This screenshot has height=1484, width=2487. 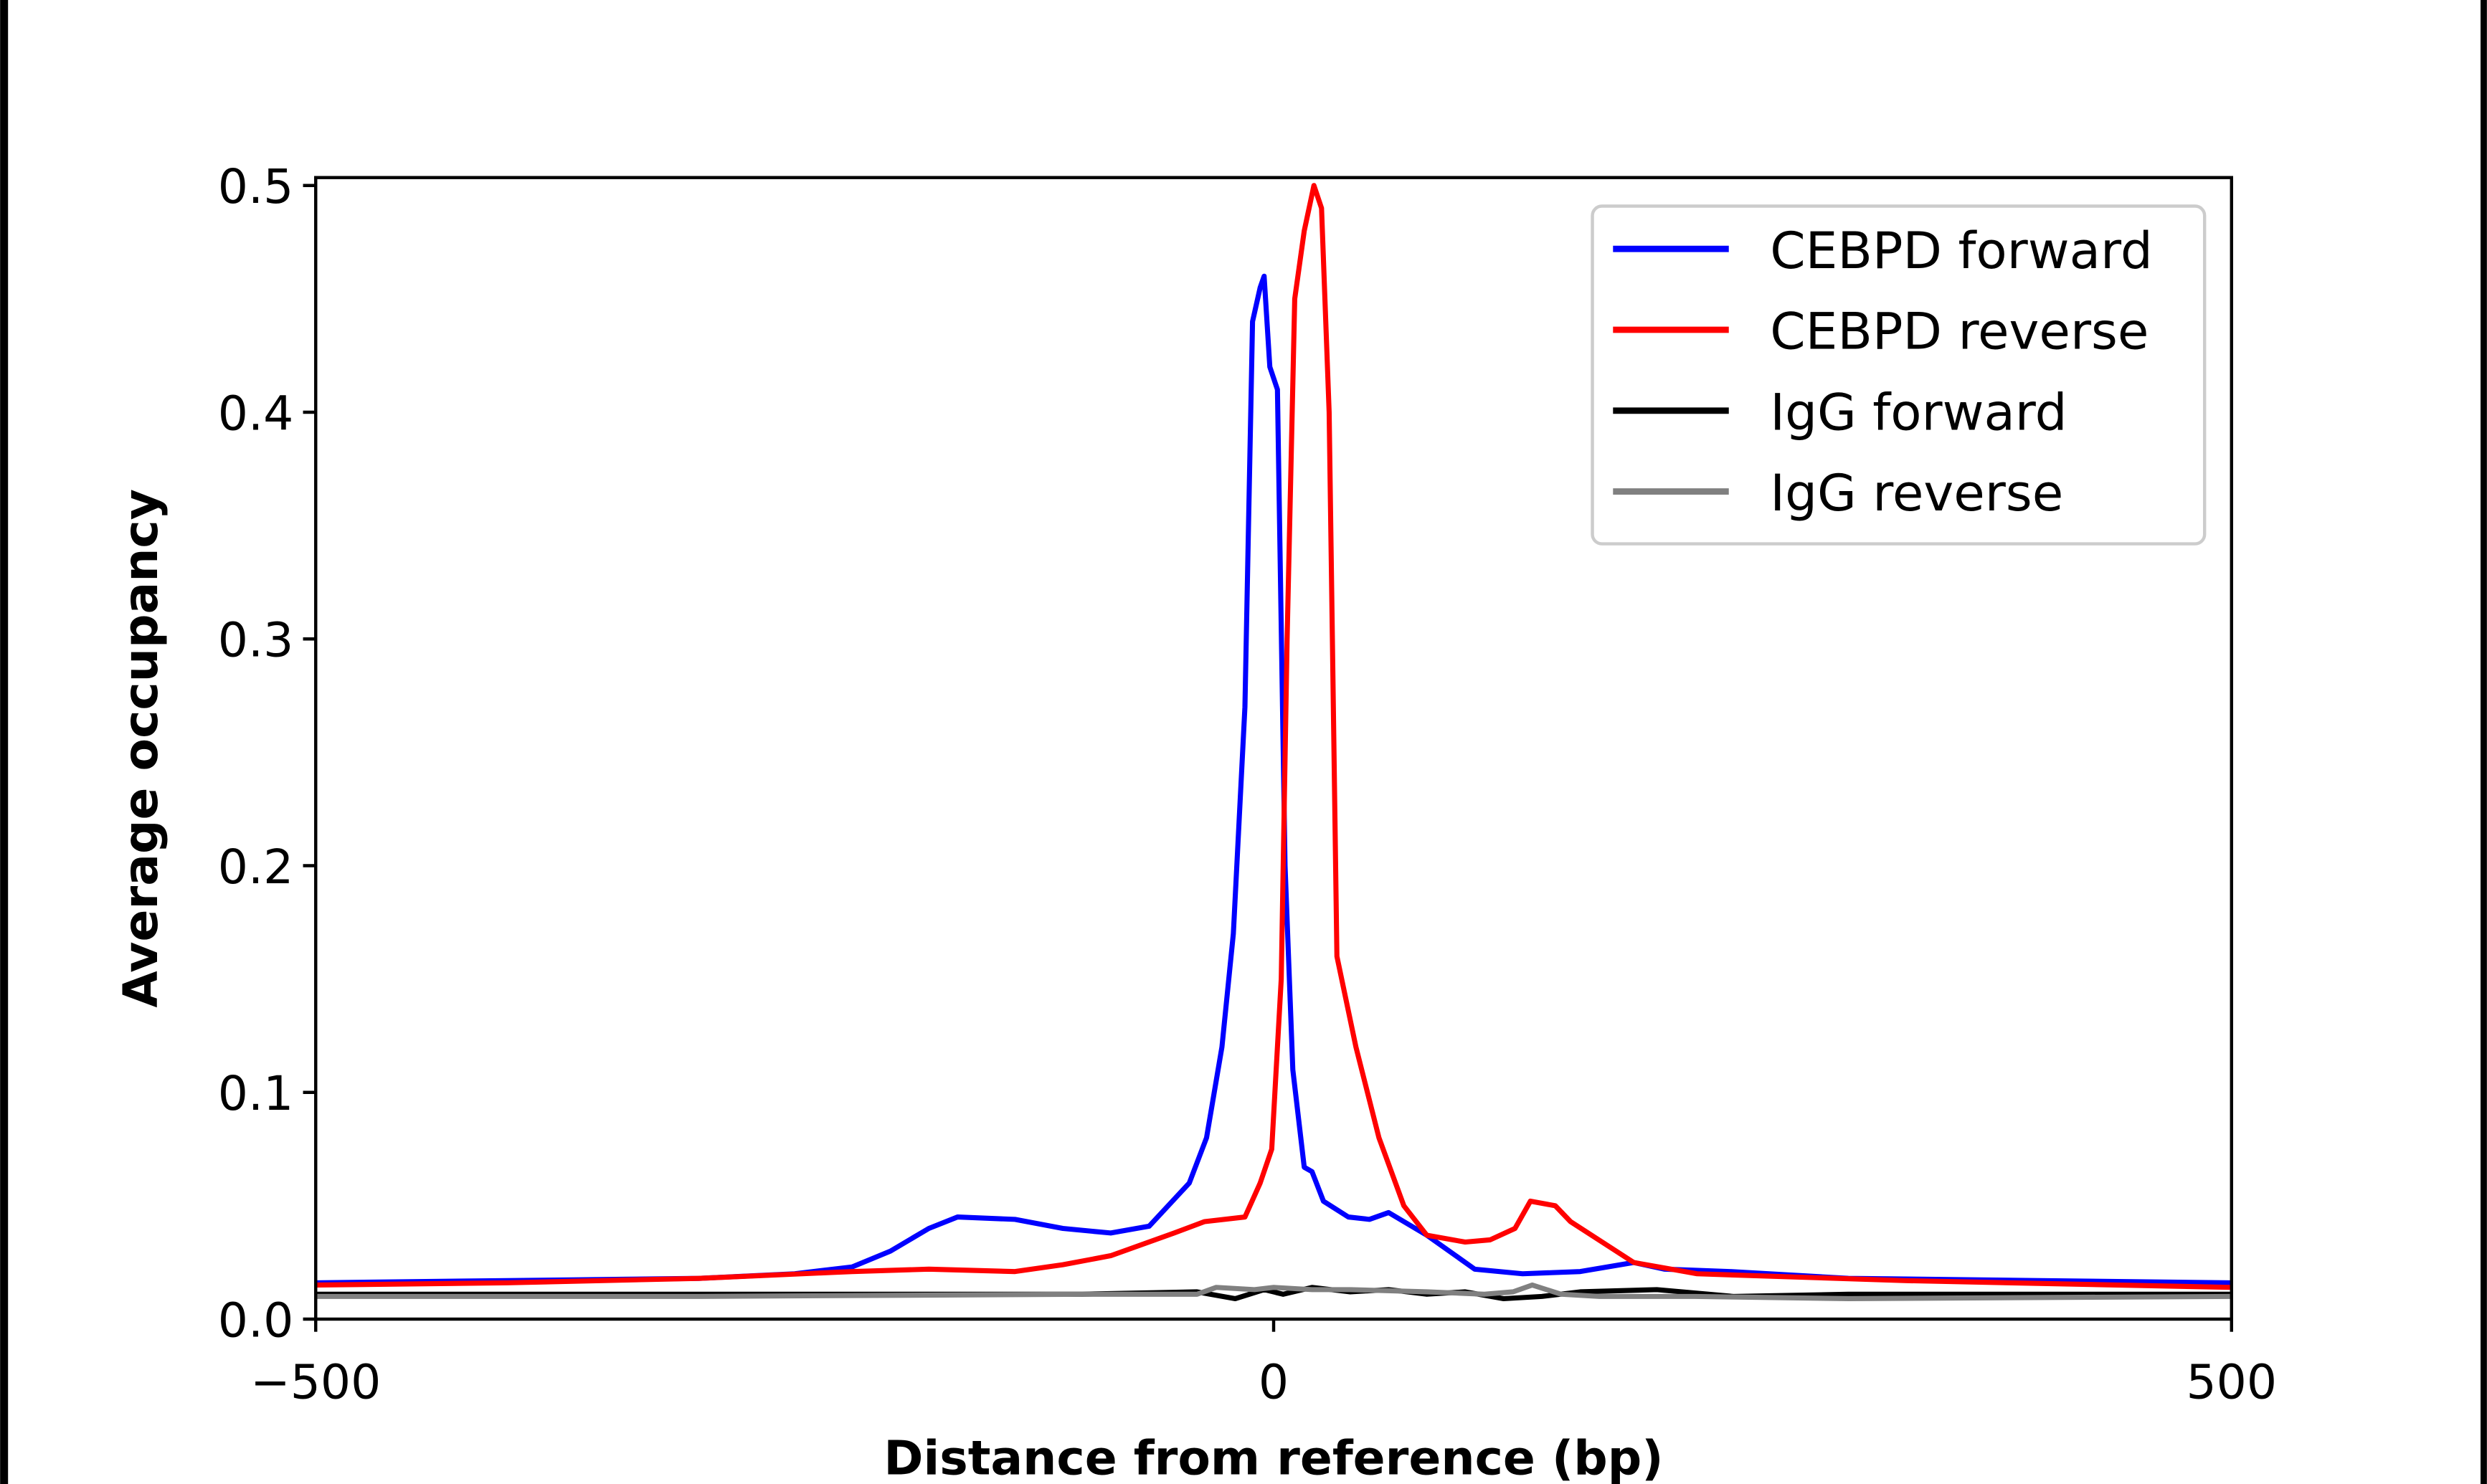 I want to click on legend-entry-cebpd-reverse: CEBPD reverse, so click(x=1881, y=332).